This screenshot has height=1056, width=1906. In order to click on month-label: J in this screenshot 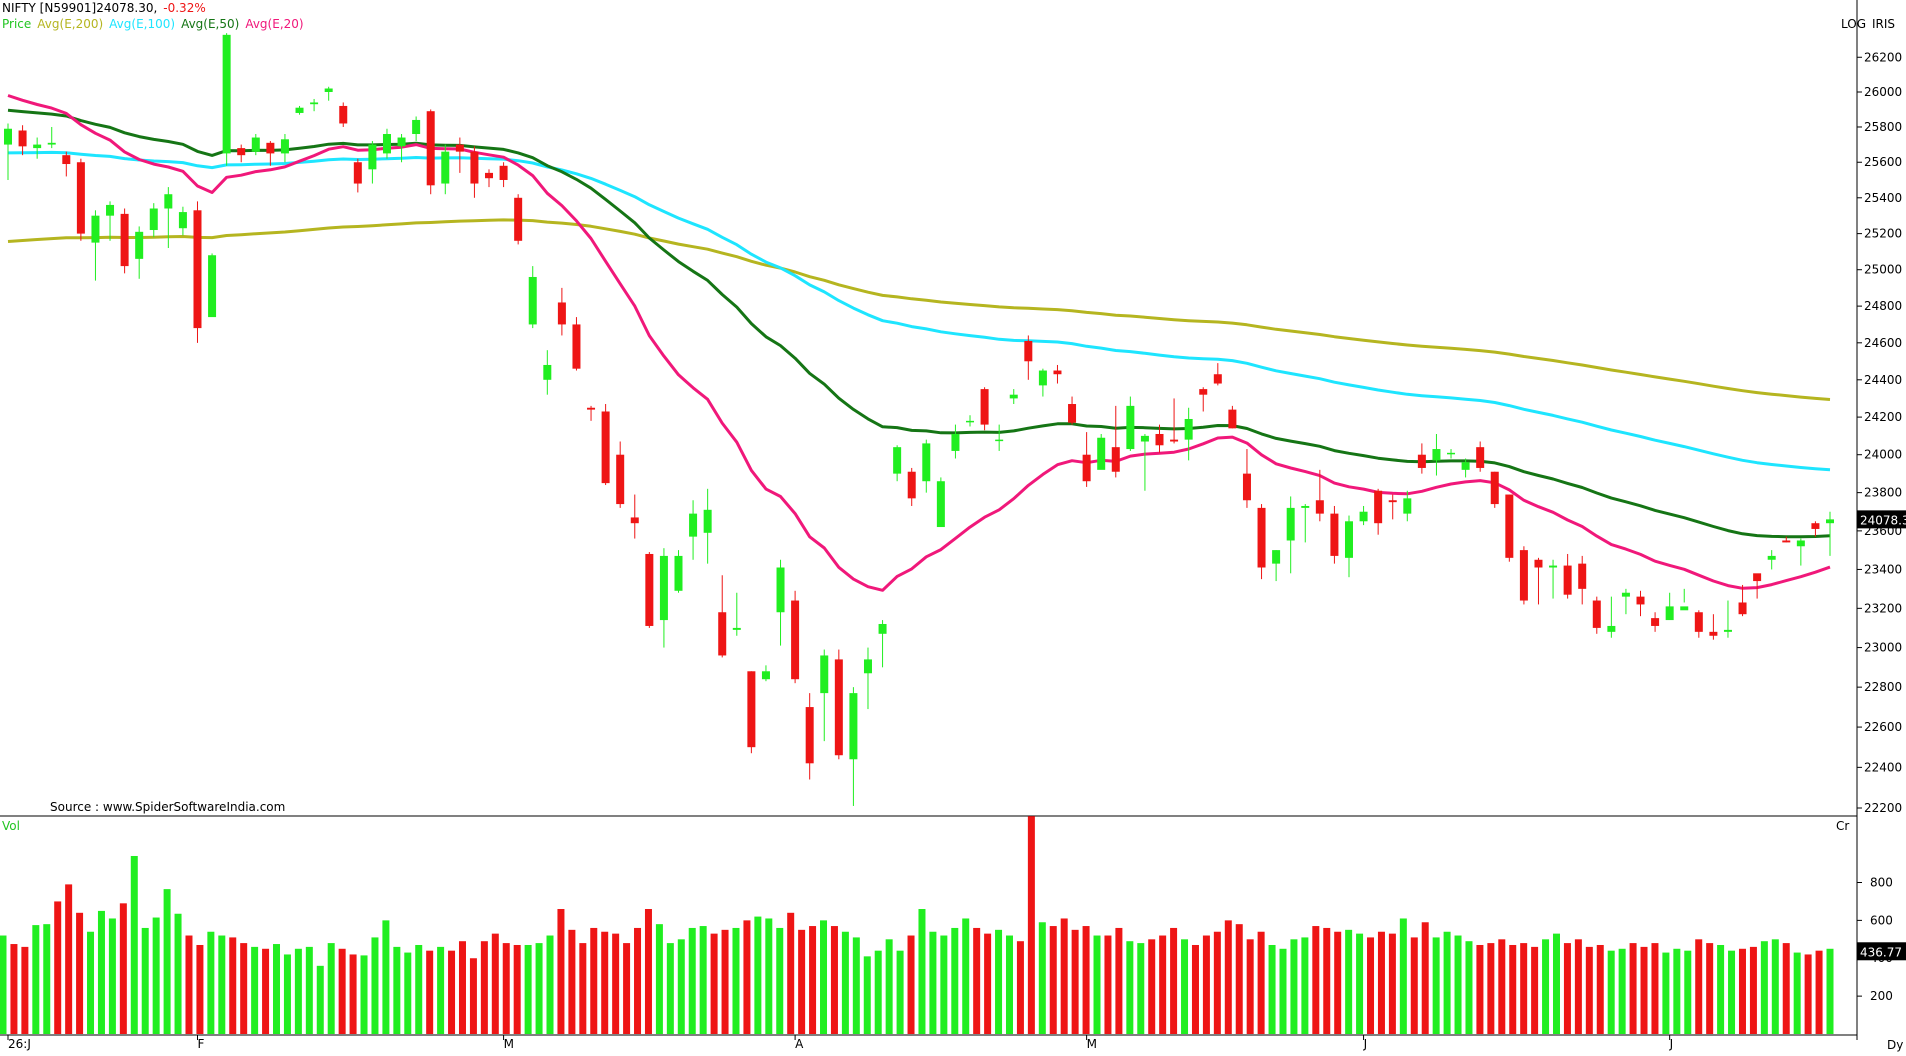, I will do `click(1671, 1044)`.